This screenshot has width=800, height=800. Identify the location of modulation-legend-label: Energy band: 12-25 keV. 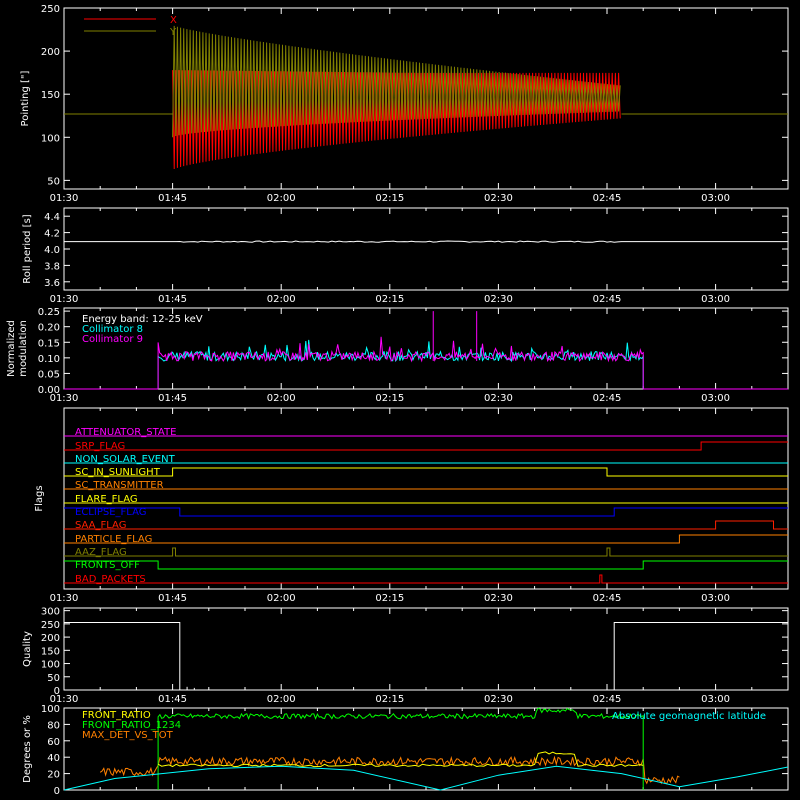
(142, 319).